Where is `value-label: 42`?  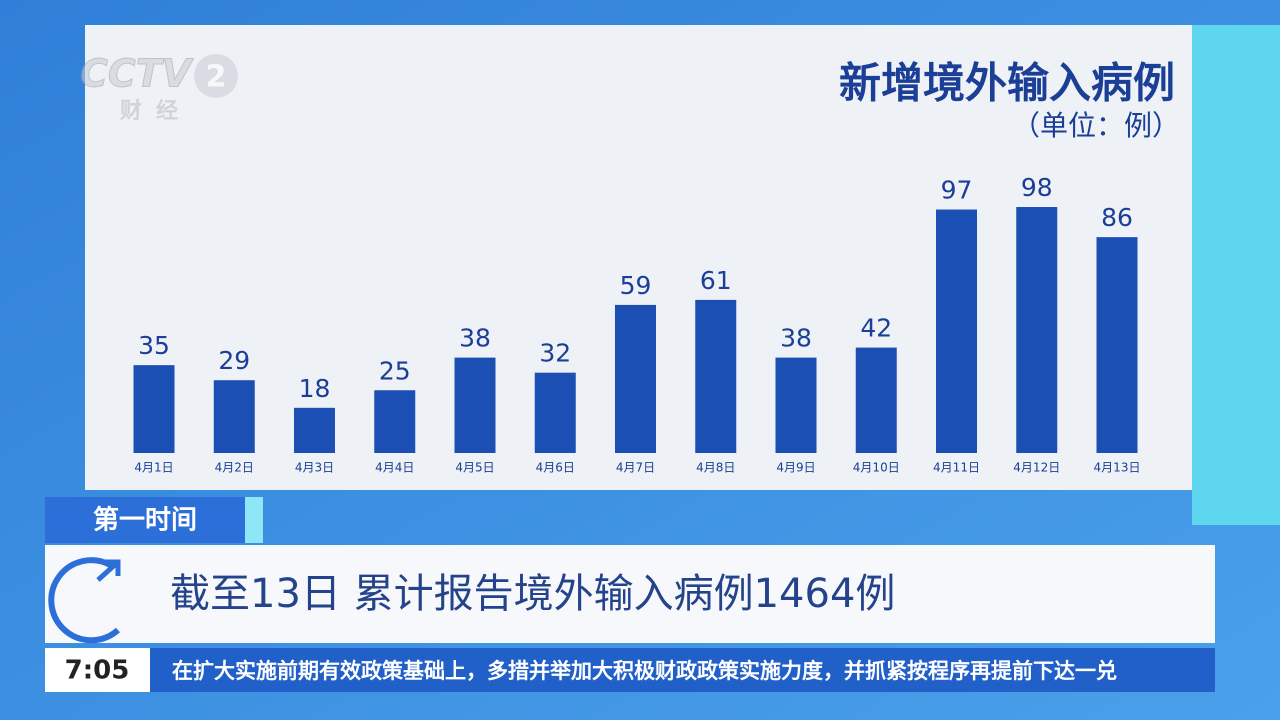 value-label: 42 is located at coordinates (876, 328).